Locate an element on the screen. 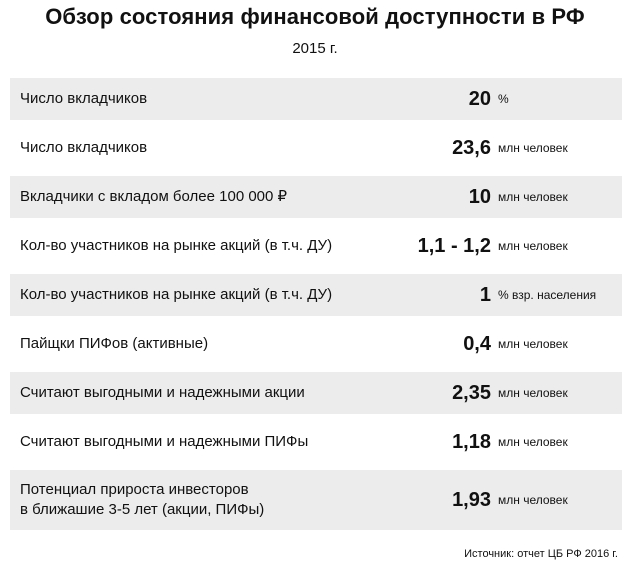 This screenshot has width=630, height=570. row-label: Вкладчики с вкладом более 100 000 ₽ is located at coordinates (154, 196).